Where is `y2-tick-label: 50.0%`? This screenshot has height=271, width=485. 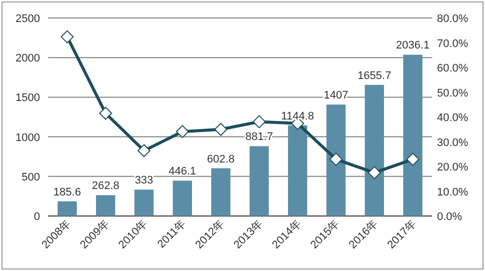 y2-tick-label: 50.0% is located at coordinates (452, 93).